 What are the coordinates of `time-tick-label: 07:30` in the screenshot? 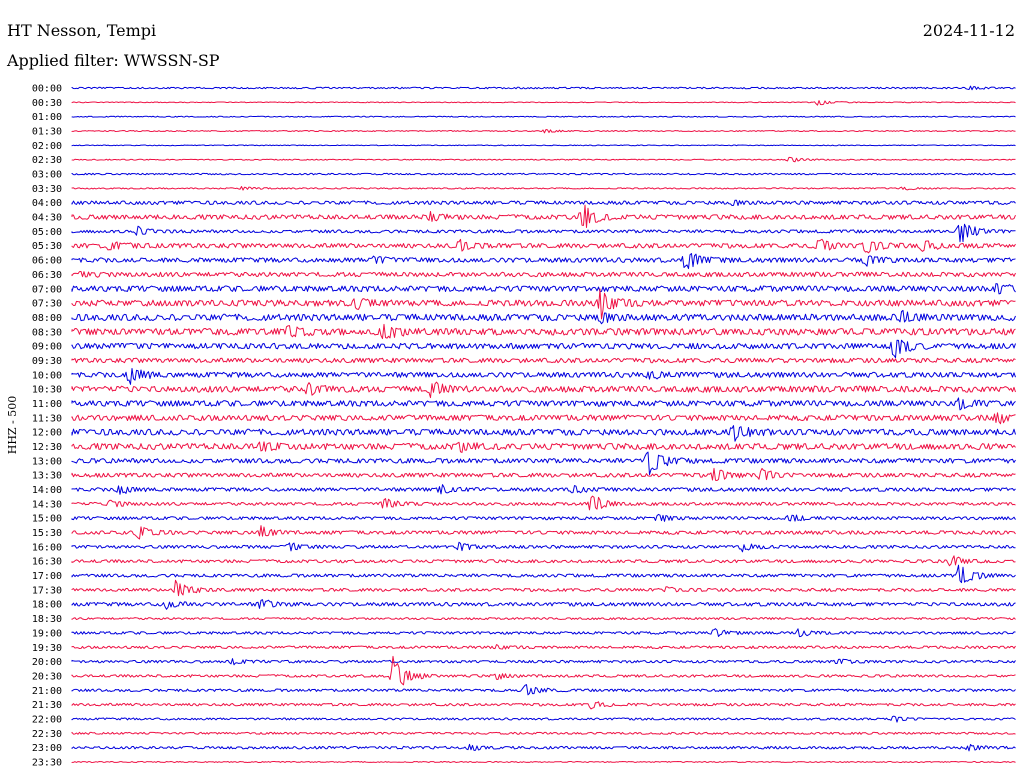 It's located at (47, 304).